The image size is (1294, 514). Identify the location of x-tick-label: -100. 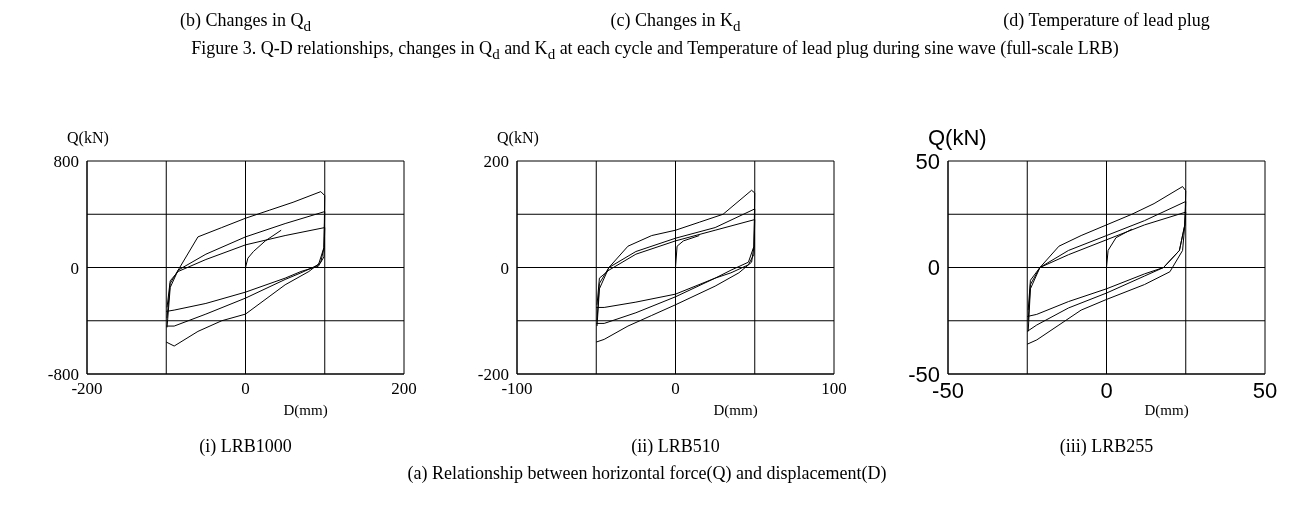
(517, 389).